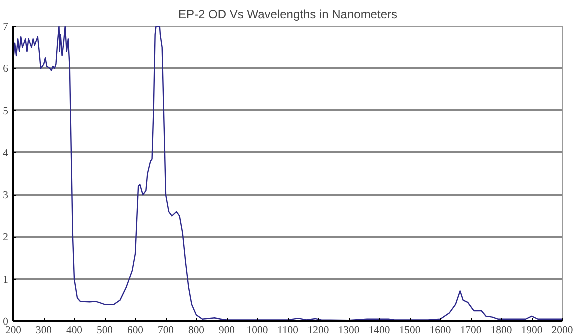 This screenshot has height=336, width=576. I want to click on y-tick-label: 5, so click(5, 112).